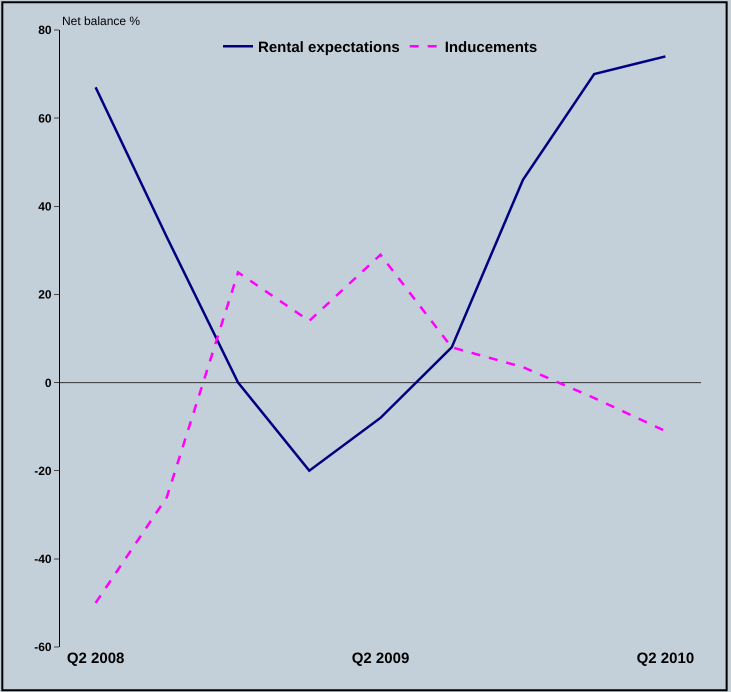 The width and height of the screenshot is (731, 692). Describe the element at coordinates (43, 647) in the screenshot. I see `y-tick-label: -60` at that location.